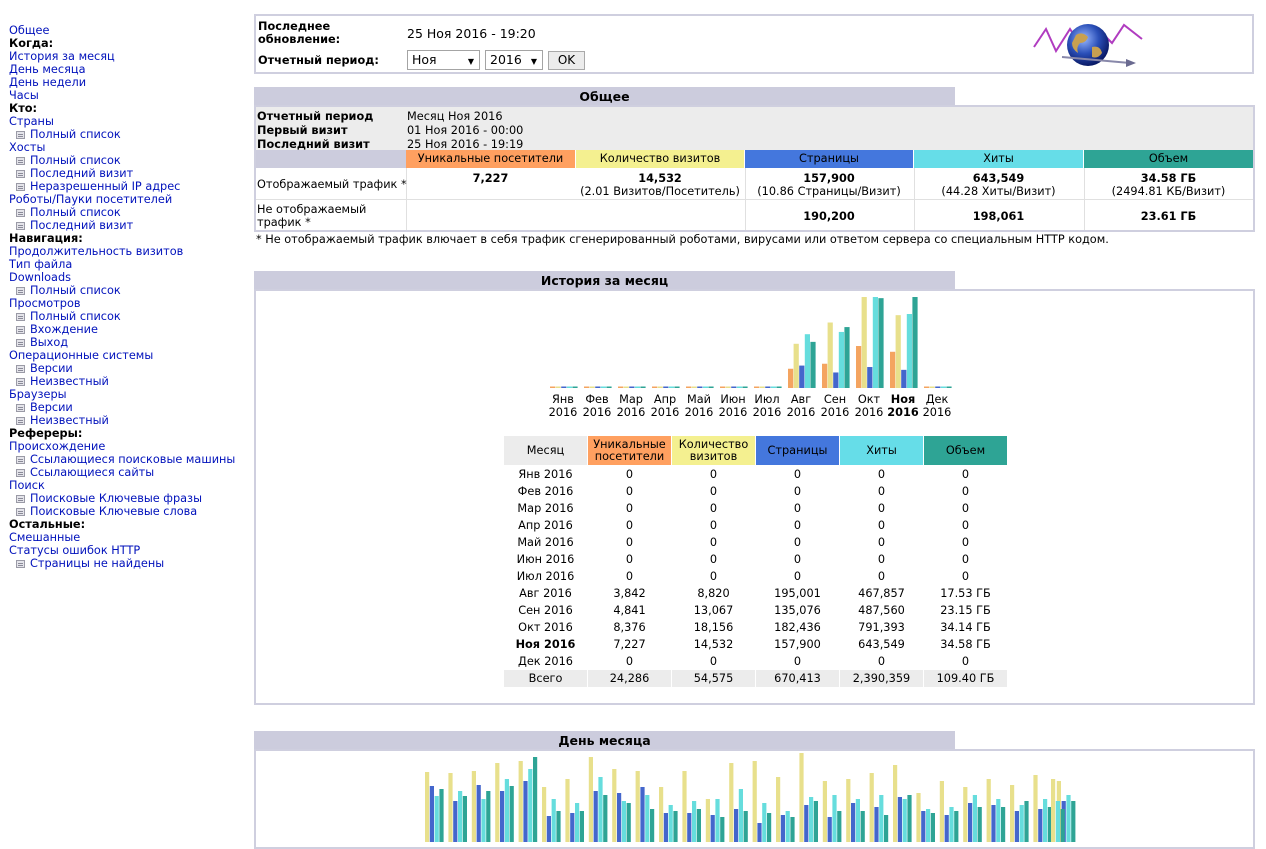  Describe the element at coordinates (1088, 45) in the screenshot. I see `awstats-logo` at that location.